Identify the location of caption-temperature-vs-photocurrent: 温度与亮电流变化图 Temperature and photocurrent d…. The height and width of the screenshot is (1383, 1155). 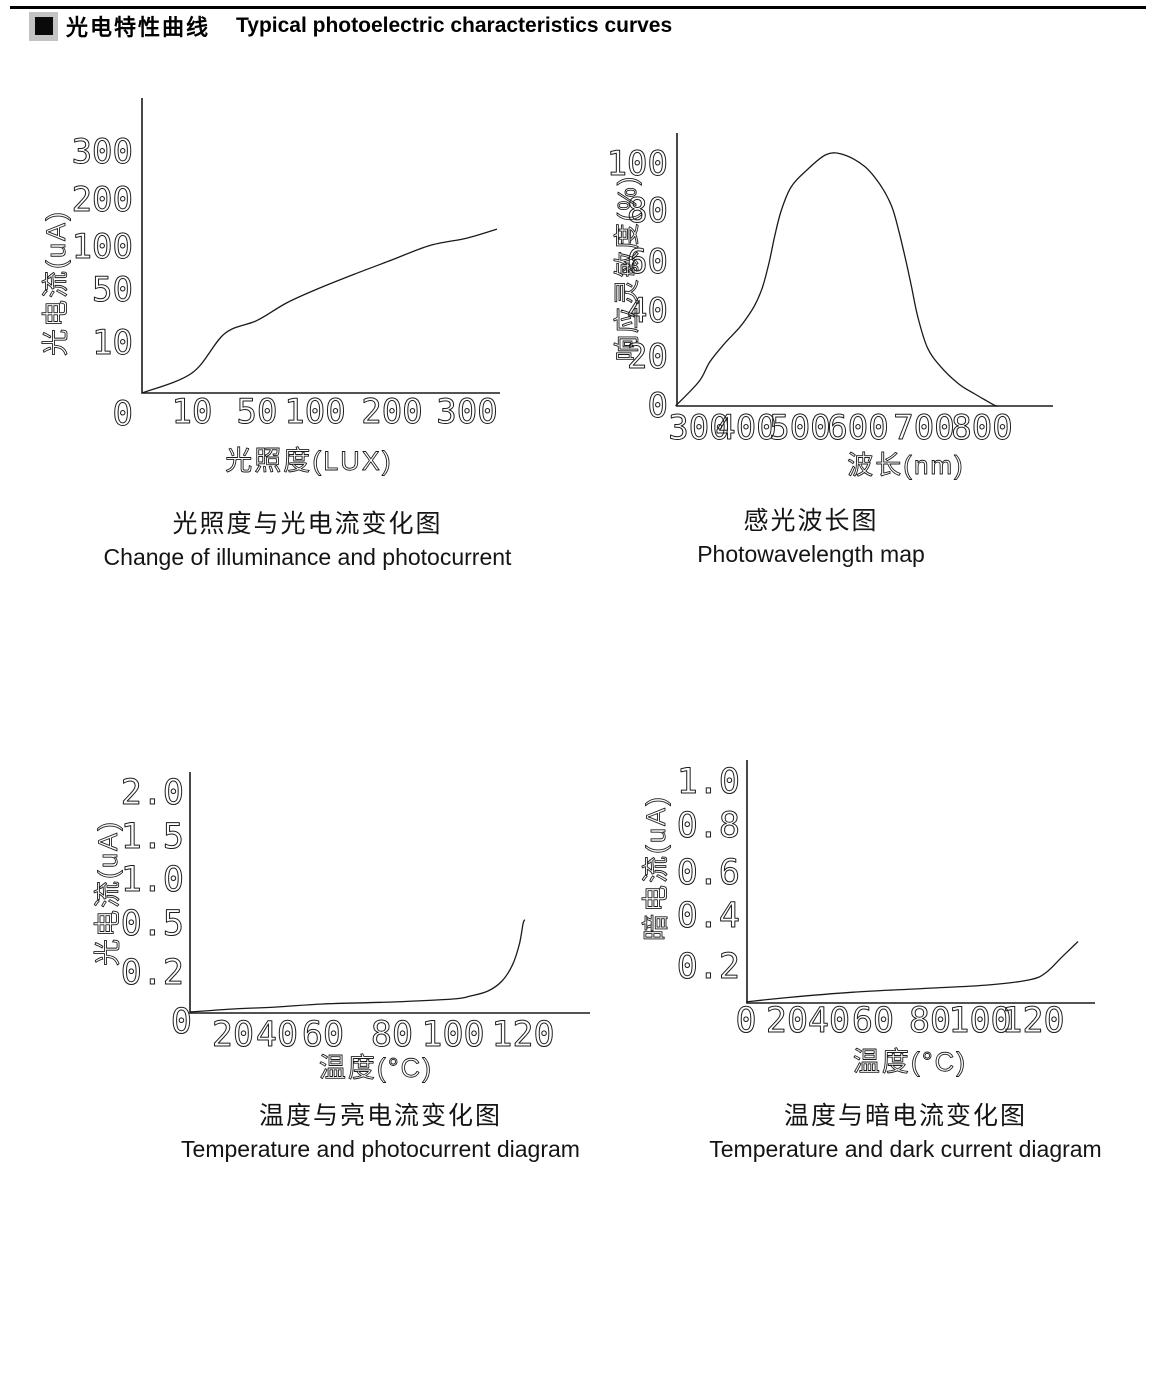
(380, 1129).